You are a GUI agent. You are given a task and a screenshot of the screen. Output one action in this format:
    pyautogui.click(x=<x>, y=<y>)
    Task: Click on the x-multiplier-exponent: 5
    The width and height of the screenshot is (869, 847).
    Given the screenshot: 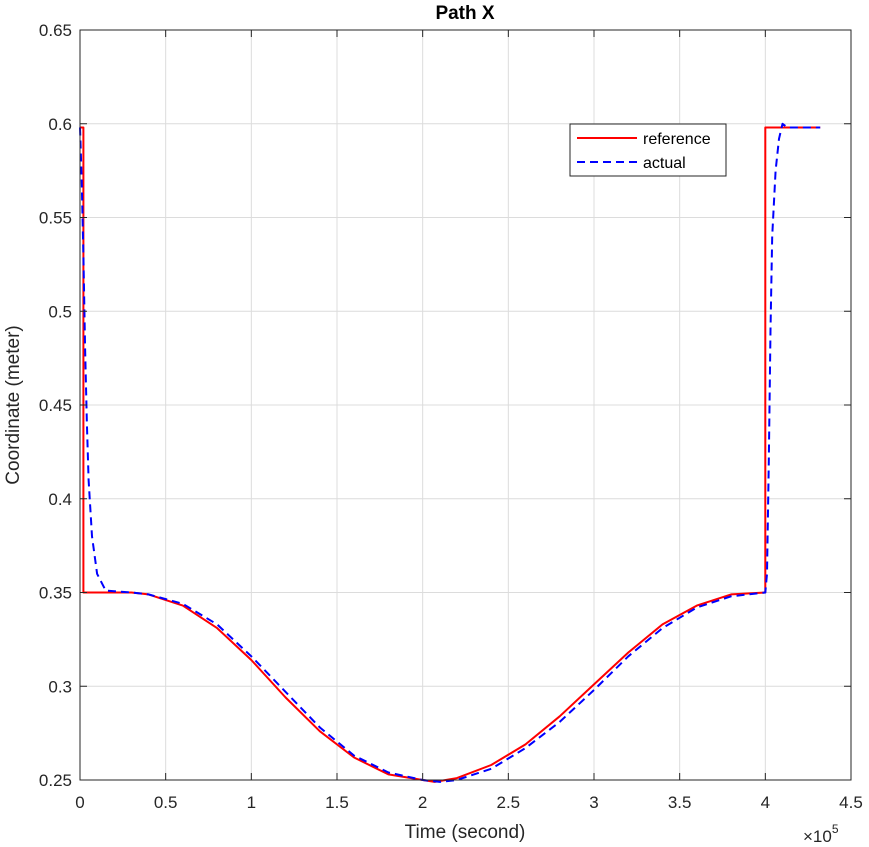 What is the action you would take?
    pyautogui.click(x=835, y=829)
    